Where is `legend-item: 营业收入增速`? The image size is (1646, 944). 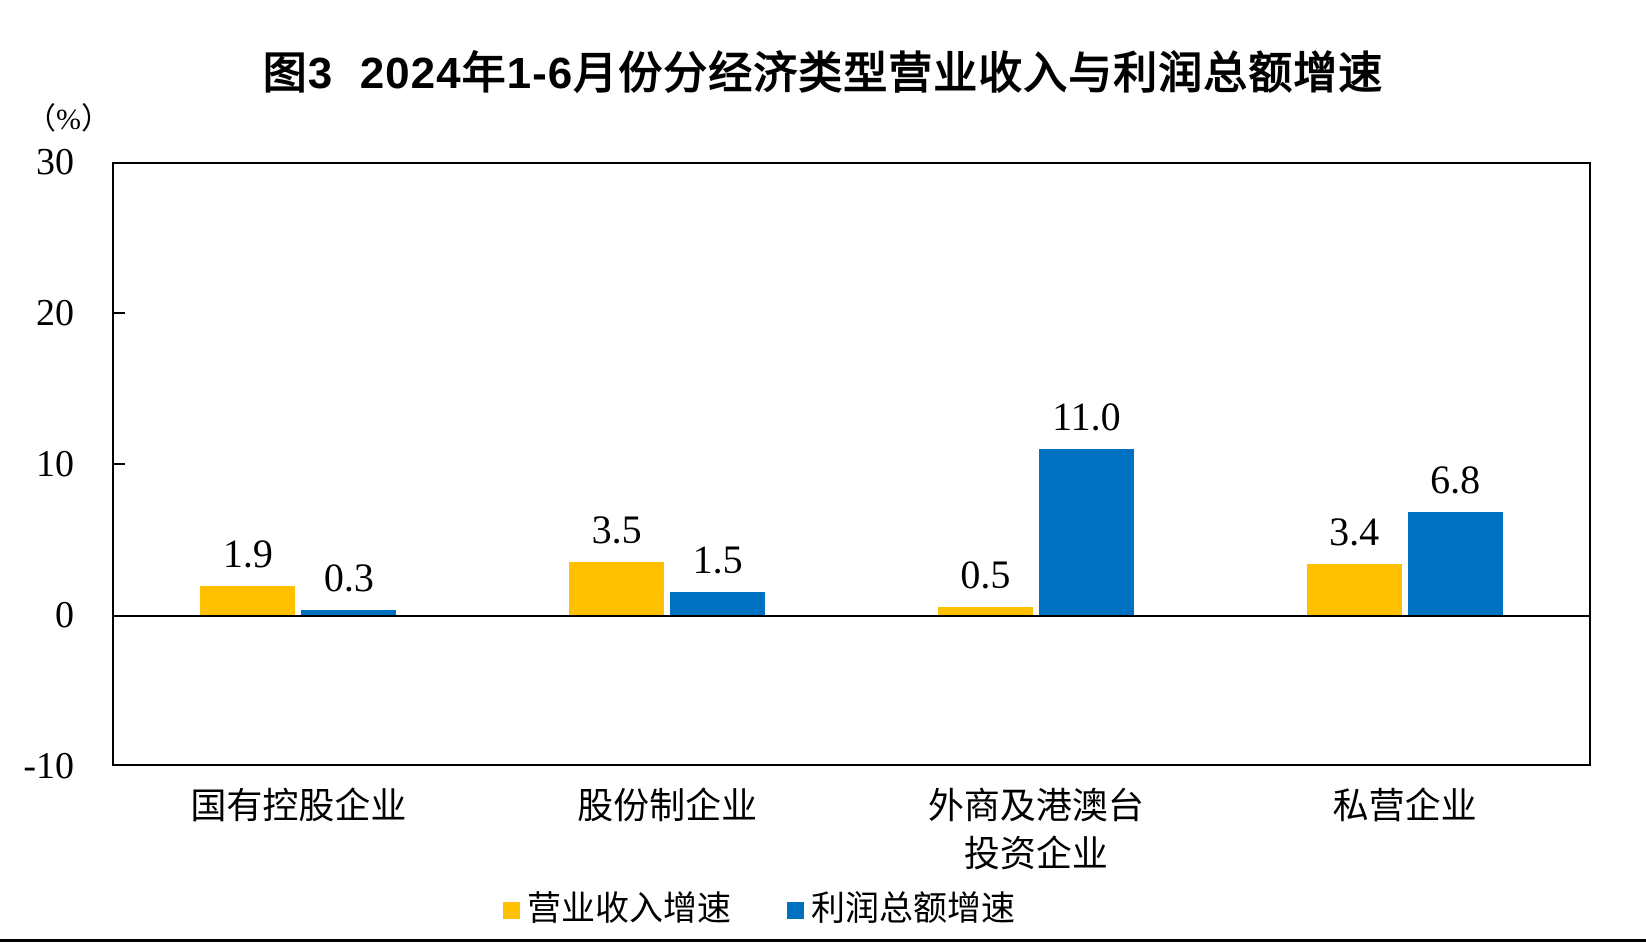
legend-item: 营业收入增速 is located at coordinates (617, 910).